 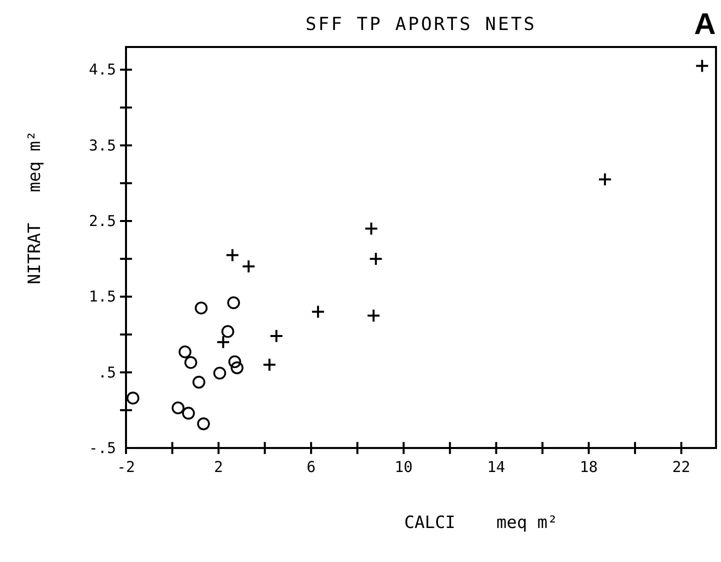 What do you see at coordinates (496, 467) in the screenshot?
I see `x-tick-label: 14` at bounding box center [496, 467].